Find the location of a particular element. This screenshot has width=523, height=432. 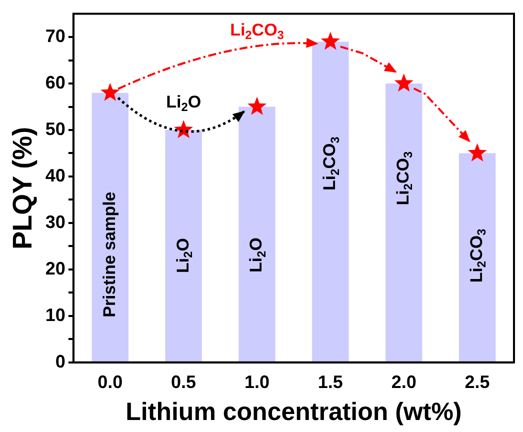

x-axis-title: Lithium concentration (wt%) is located at coordinates (294, 412).